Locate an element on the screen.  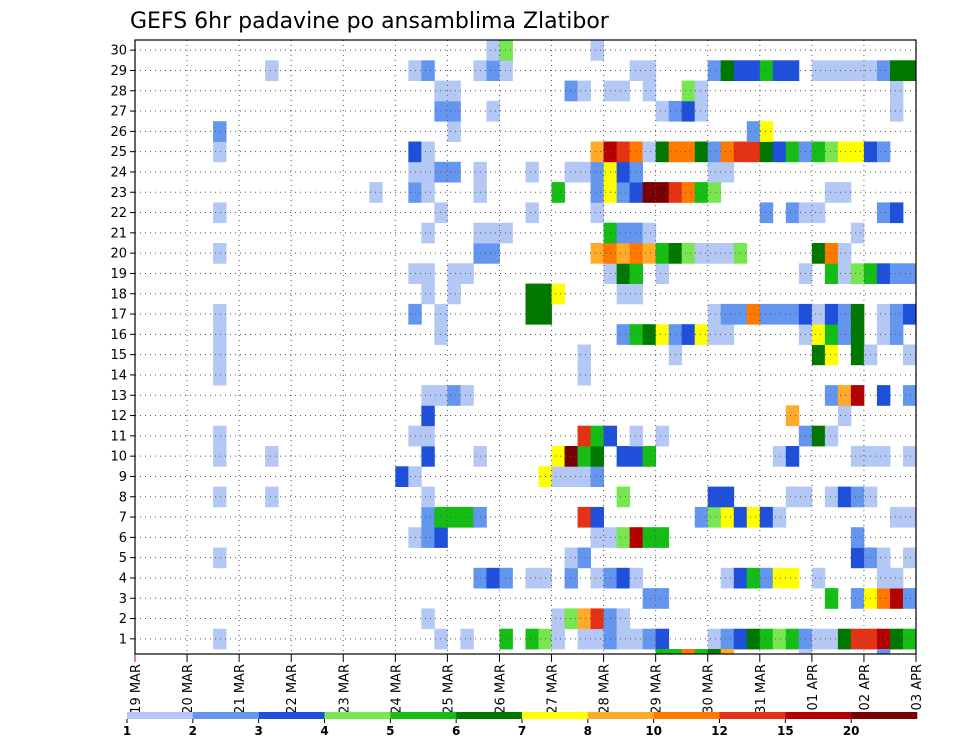
y-tick-label: 2 is located at coordinates (123, 619).